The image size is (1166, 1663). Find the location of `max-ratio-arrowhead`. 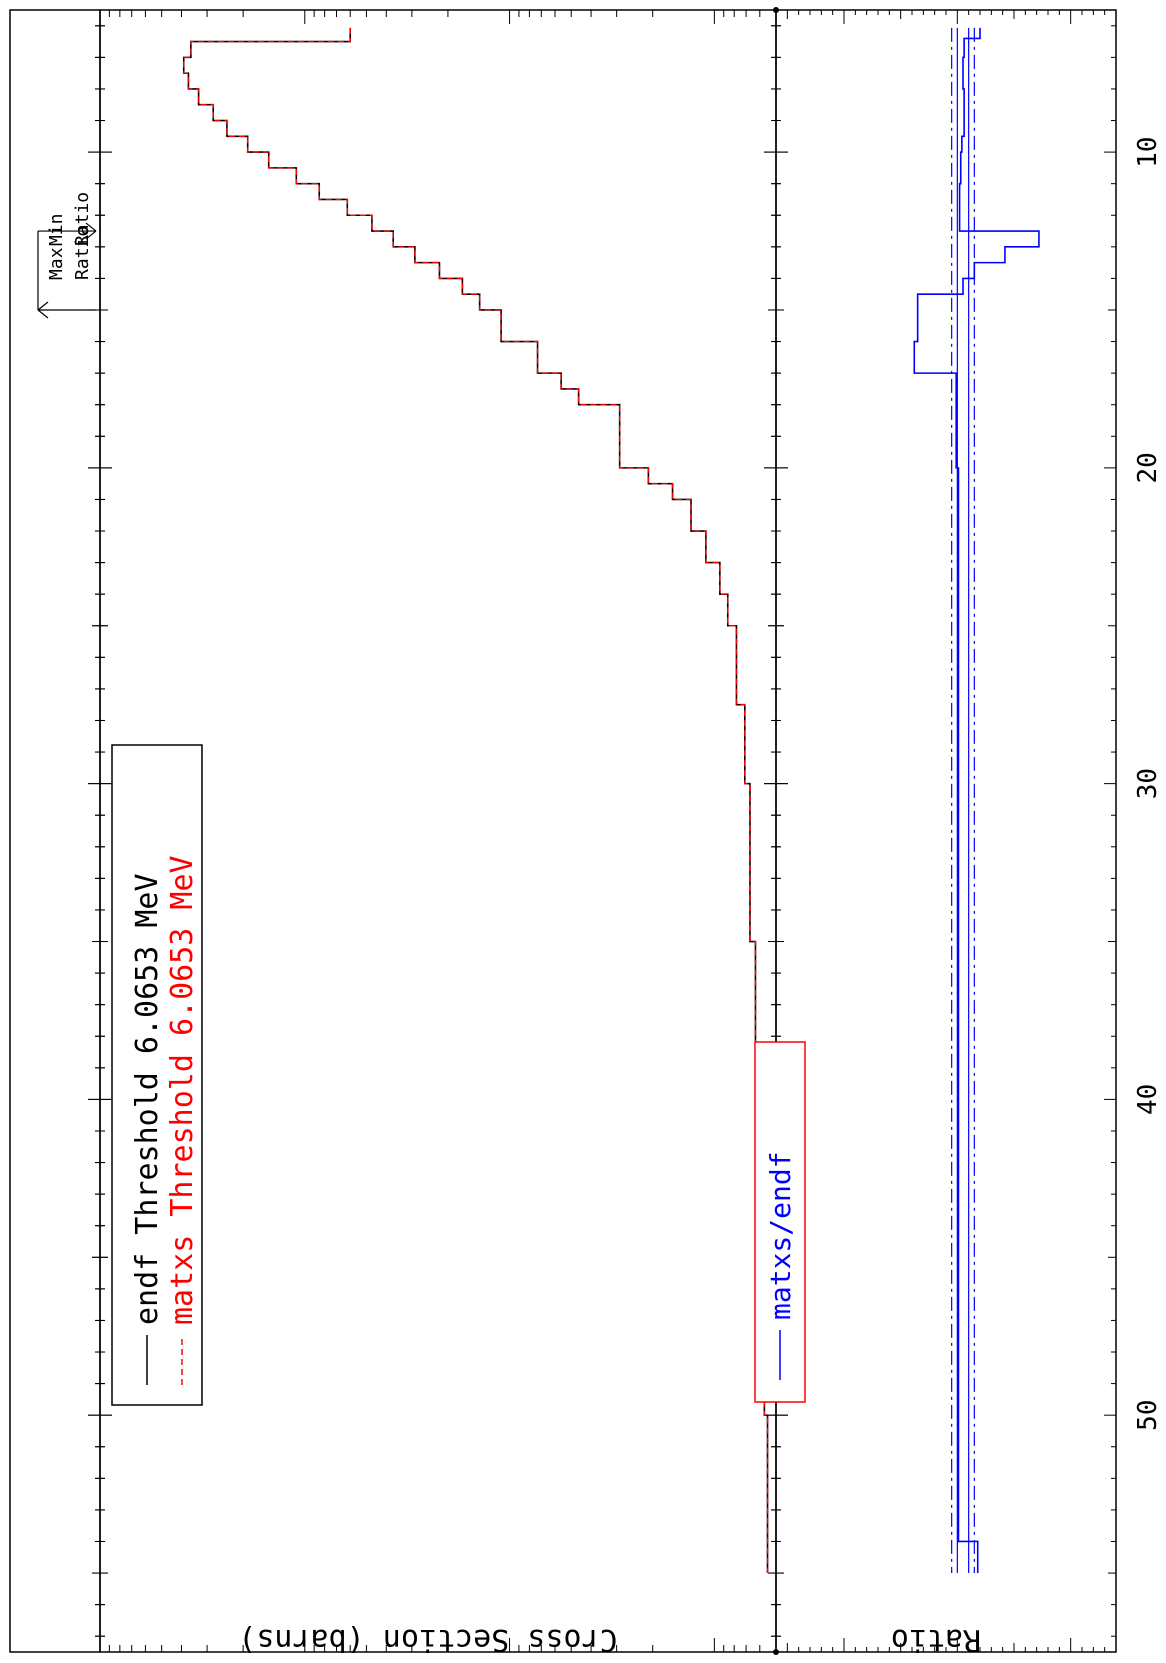

max-ratio-arrowhead is located at coordinates (43, 310).